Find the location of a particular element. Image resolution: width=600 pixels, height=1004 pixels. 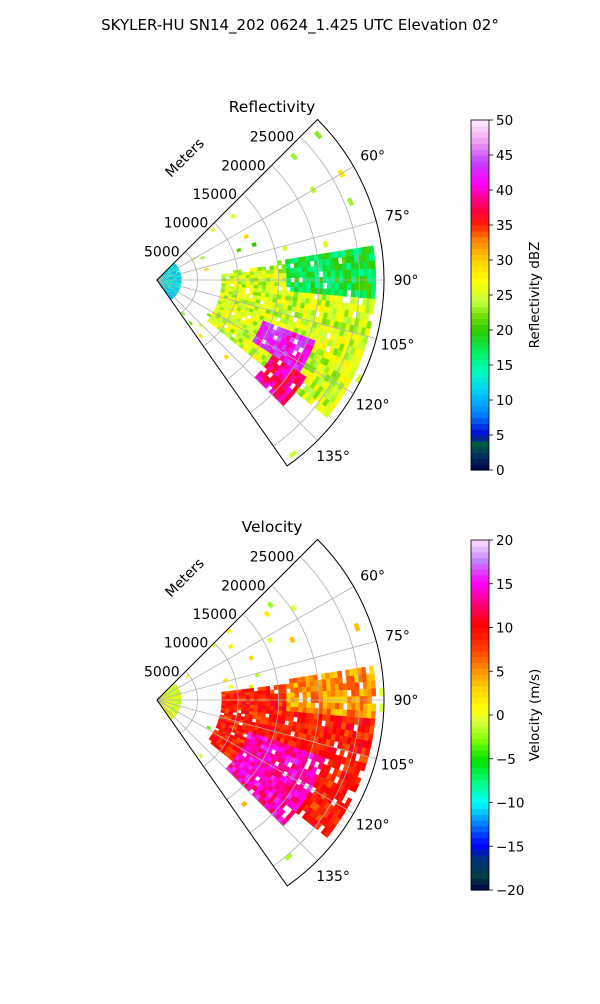

angle-tick-label: 75° is located at coordinates (397, 217).